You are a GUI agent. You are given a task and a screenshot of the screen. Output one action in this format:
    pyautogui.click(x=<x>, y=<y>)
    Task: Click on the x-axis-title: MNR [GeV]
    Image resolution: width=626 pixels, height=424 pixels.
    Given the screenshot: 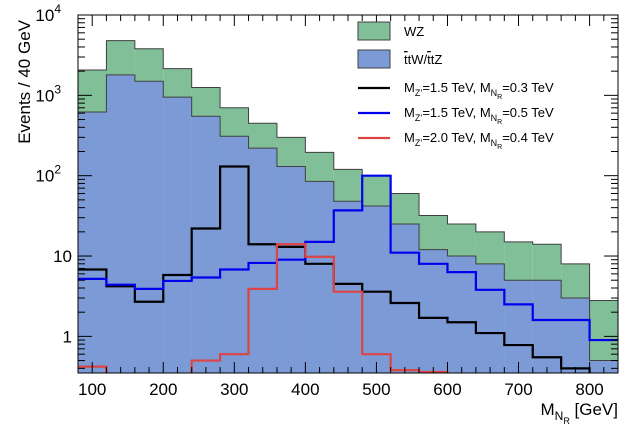 What is the action you would take?
    pyautogui.click(x=579, y=412)
    